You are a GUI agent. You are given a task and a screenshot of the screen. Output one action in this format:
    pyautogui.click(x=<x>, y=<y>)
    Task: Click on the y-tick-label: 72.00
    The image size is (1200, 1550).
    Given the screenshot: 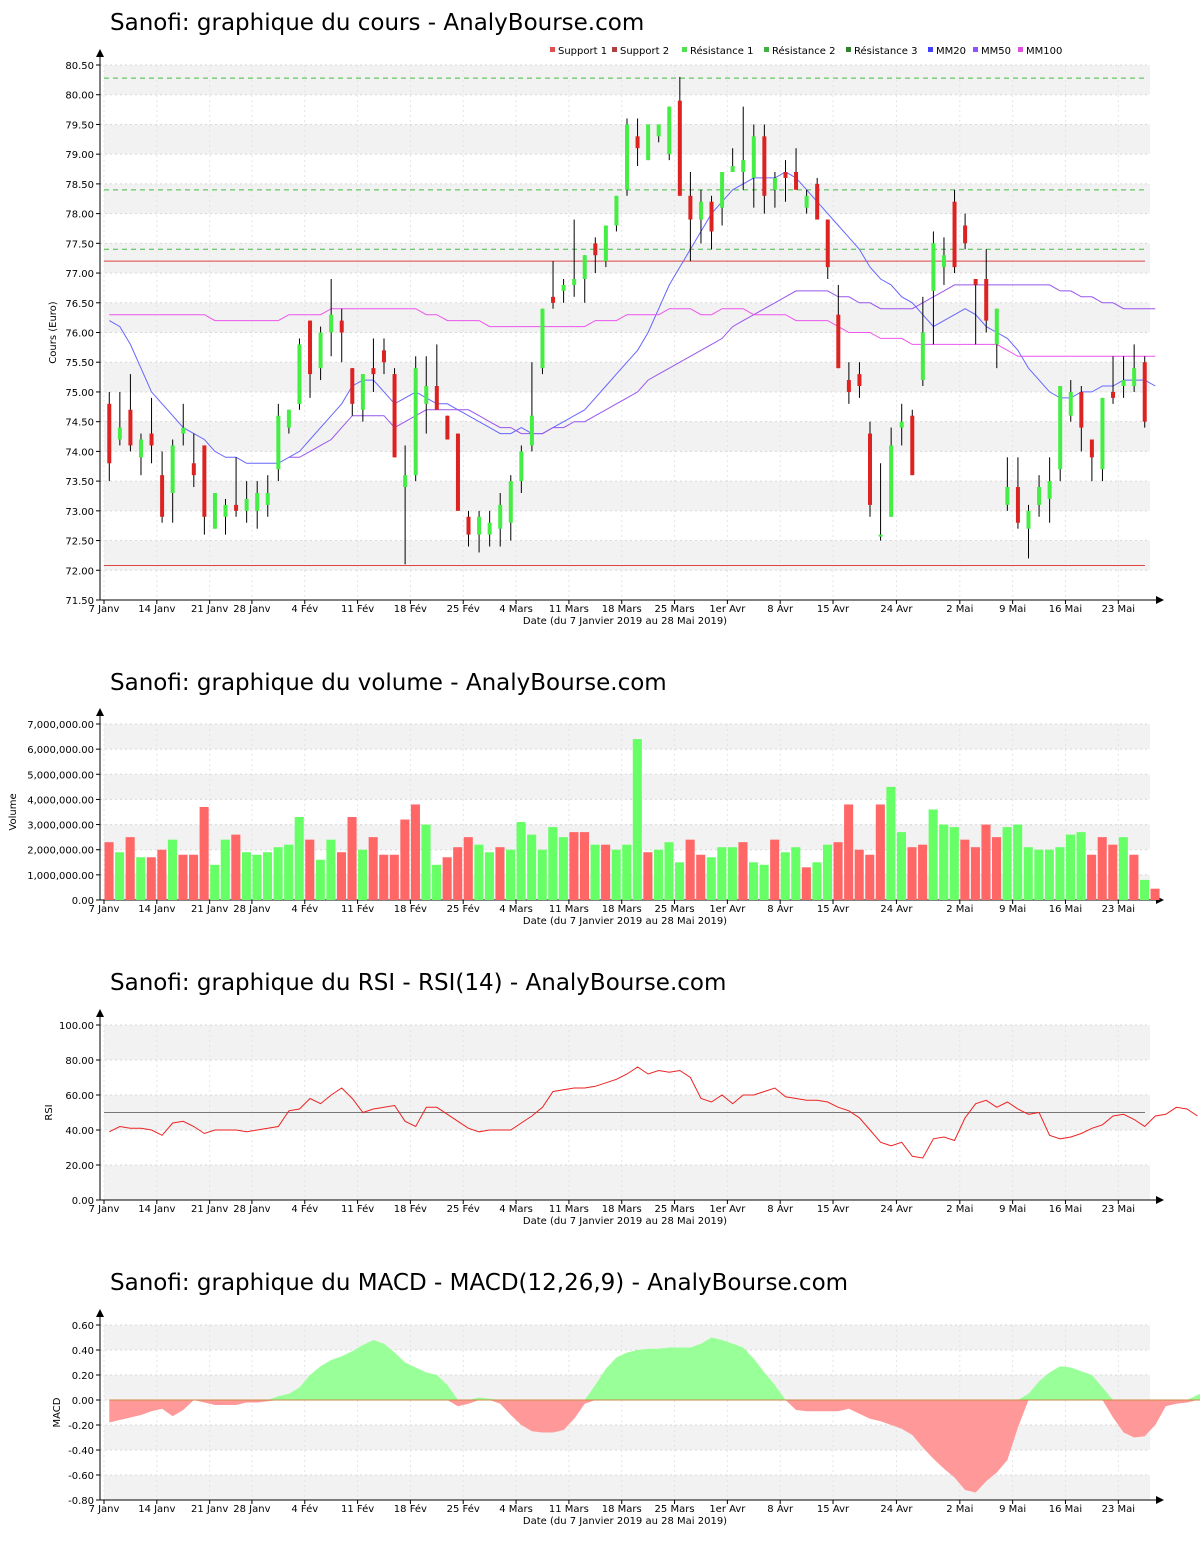 What is the action you would take?
    pyautogui.click(x=79, y=571)
    